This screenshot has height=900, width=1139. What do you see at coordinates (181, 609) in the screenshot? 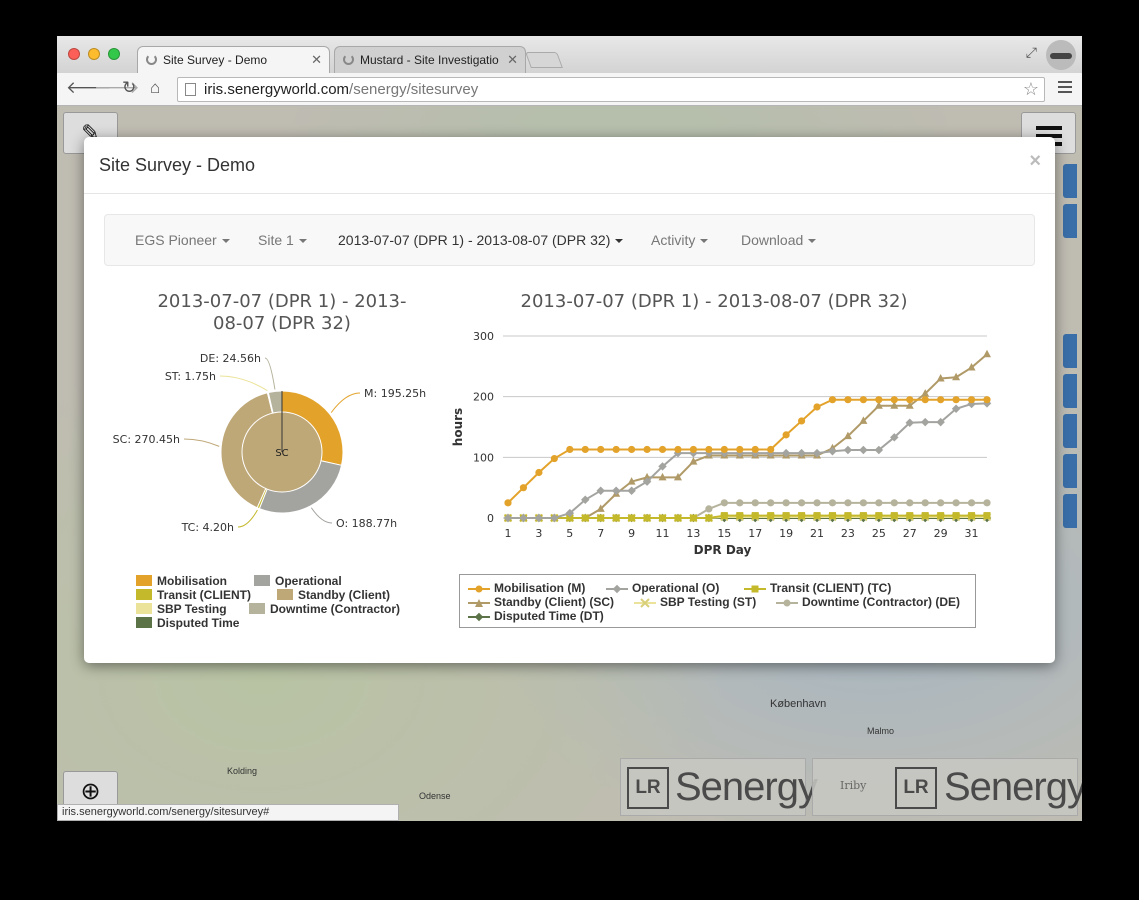
I see `legend-item-sbp-testing: SBP Testing` at bounding box center [181, 609].